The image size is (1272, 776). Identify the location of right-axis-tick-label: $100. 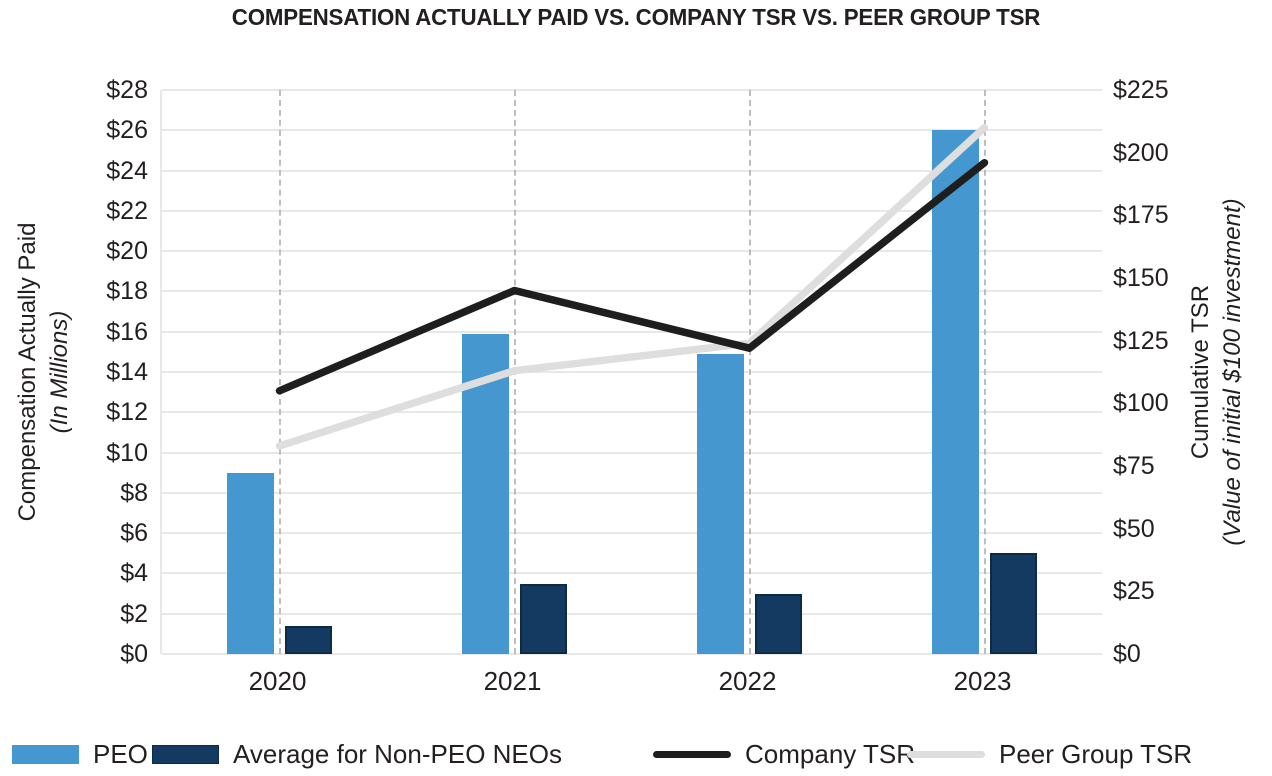
(1141, 403).